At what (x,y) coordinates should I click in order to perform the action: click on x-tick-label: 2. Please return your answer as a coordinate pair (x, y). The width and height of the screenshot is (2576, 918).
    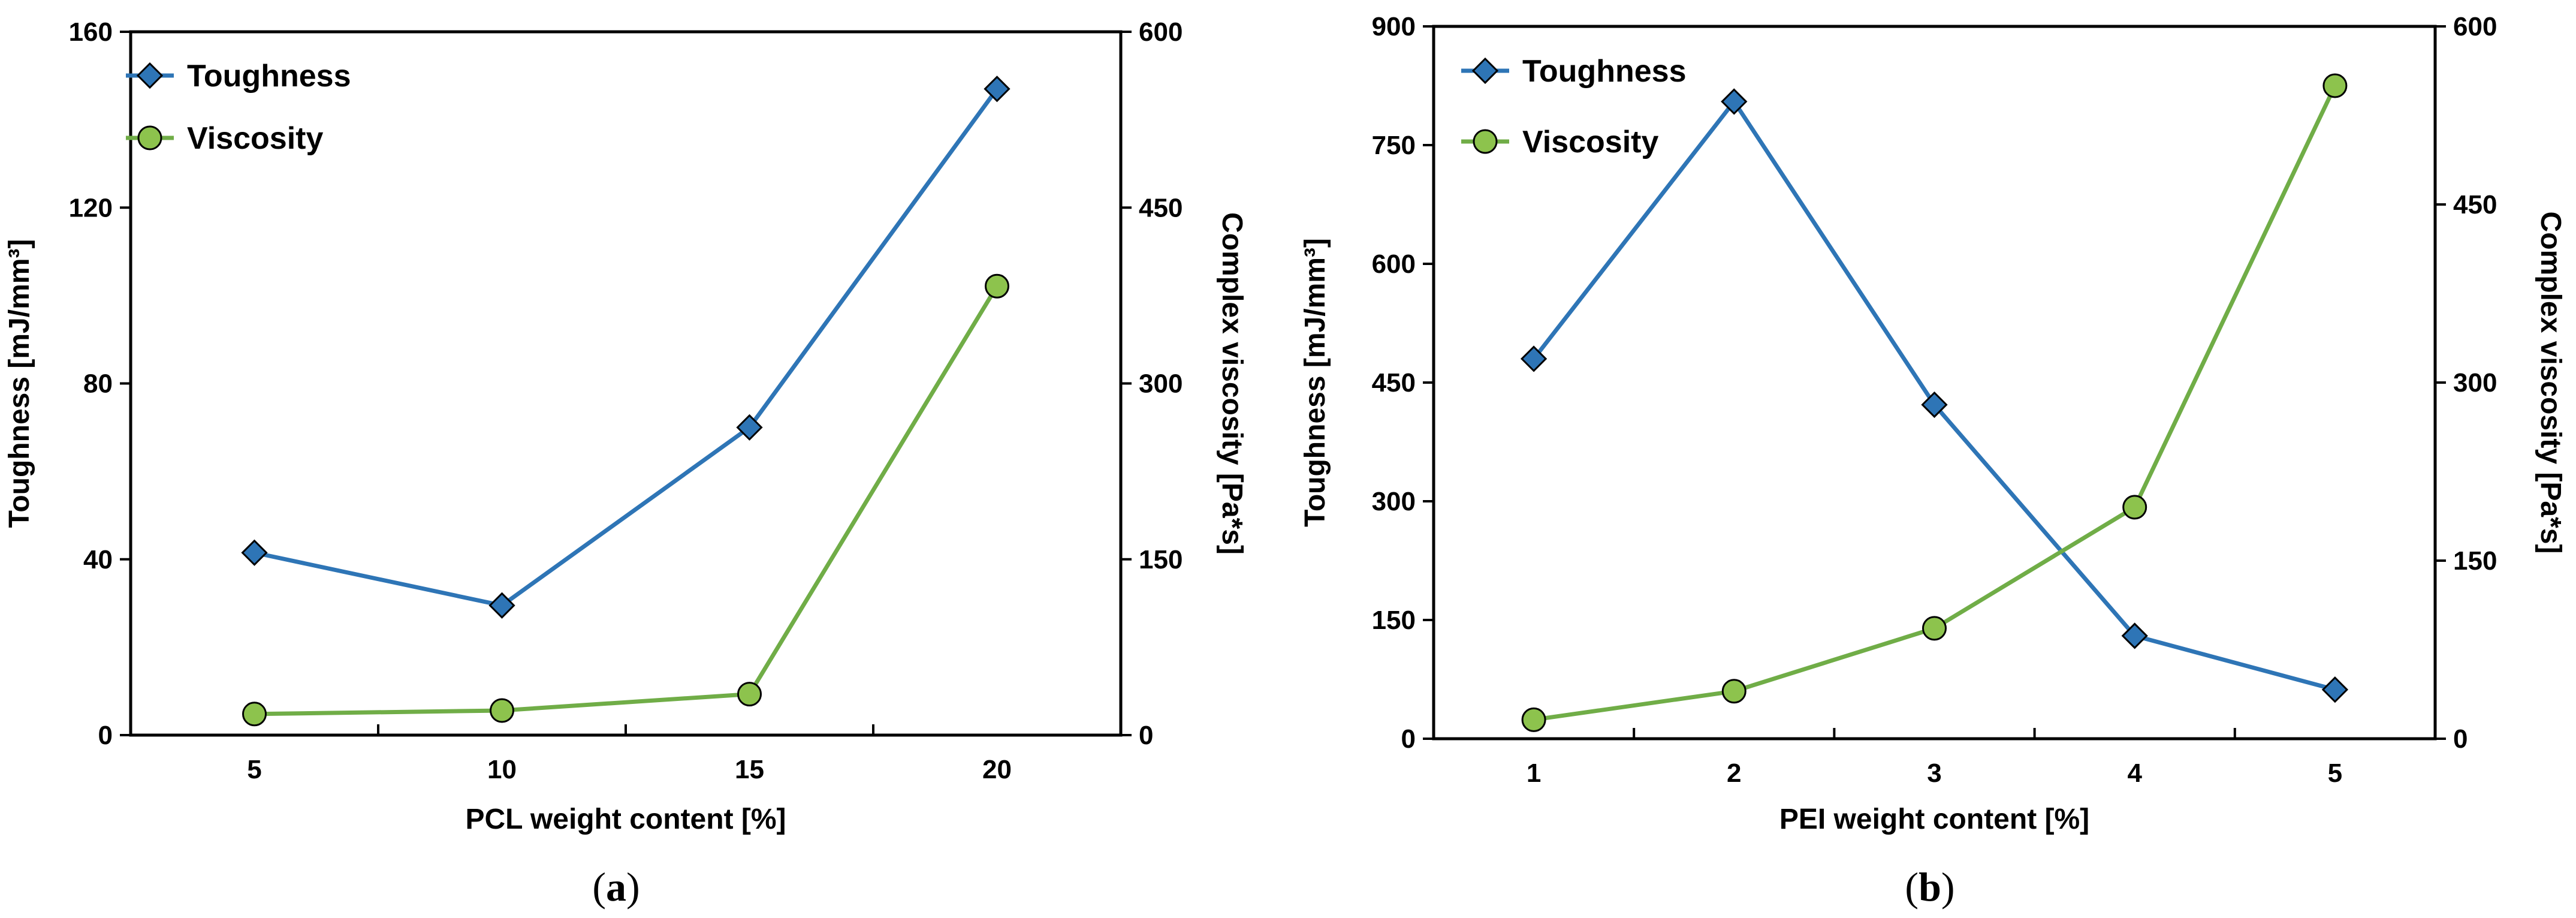
    Looking at the image, I should click on (1734, 773).